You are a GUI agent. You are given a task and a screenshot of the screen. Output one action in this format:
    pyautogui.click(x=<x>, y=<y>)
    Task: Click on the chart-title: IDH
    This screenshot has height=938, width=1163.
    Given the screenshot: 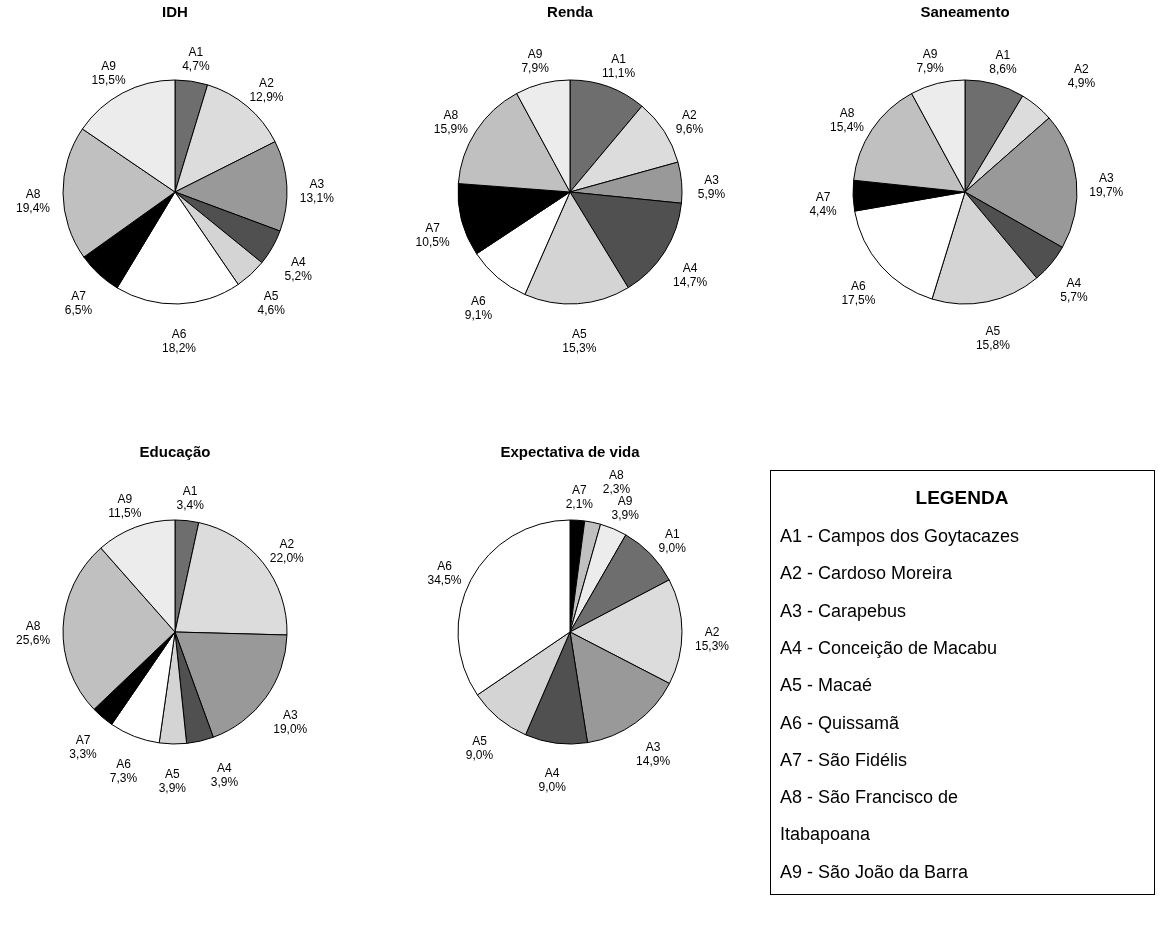 What is the action you would take?
    pyautogui.click(x=175, y=11)
    